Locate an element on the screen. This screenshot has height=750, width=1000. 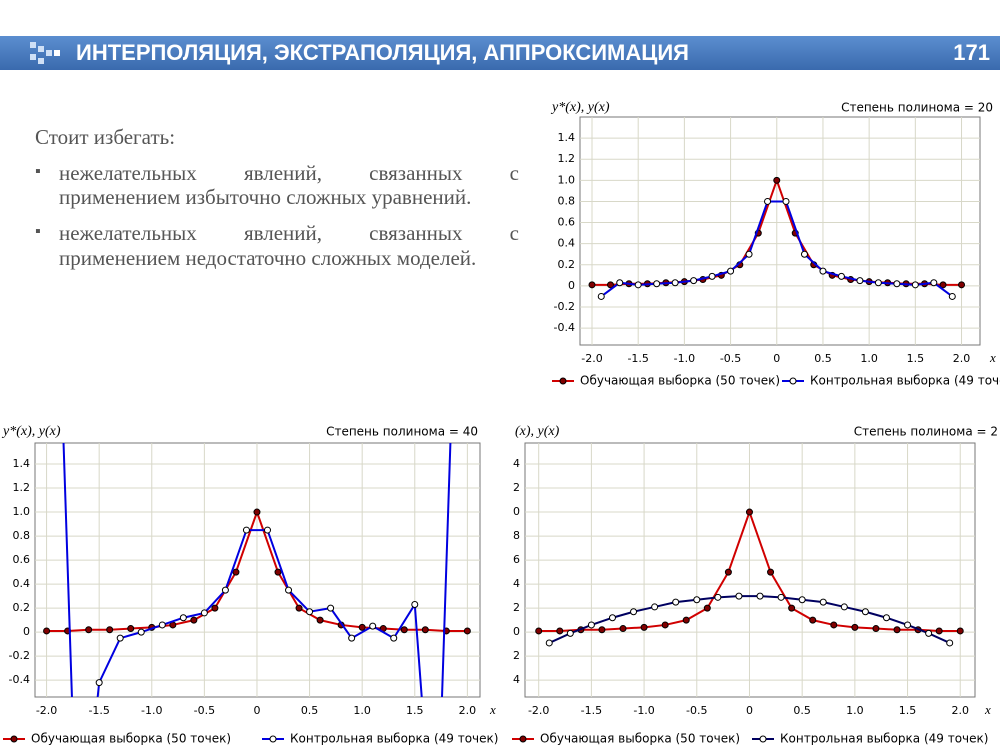
y-tick-label: 0.6 is located at coordinates (567, 222).